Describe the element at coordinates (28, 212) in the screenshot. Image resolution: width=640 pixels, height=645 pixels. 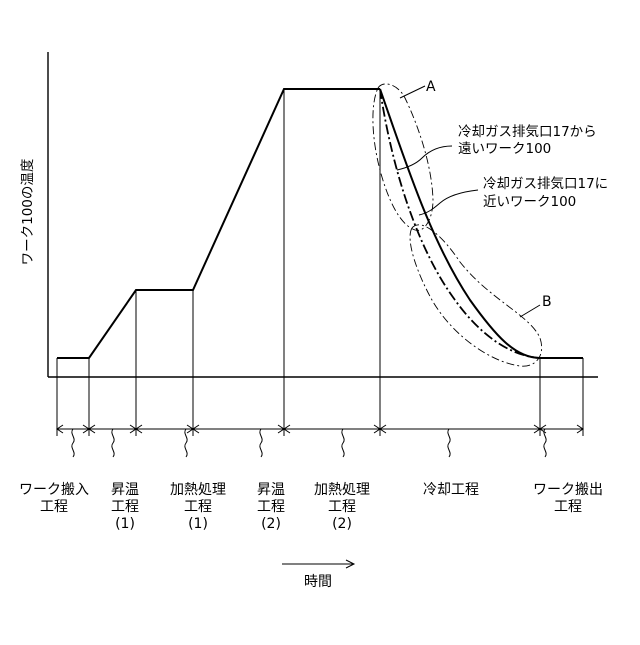
I see `y-axis-label: ワーク100の温度` at that location.